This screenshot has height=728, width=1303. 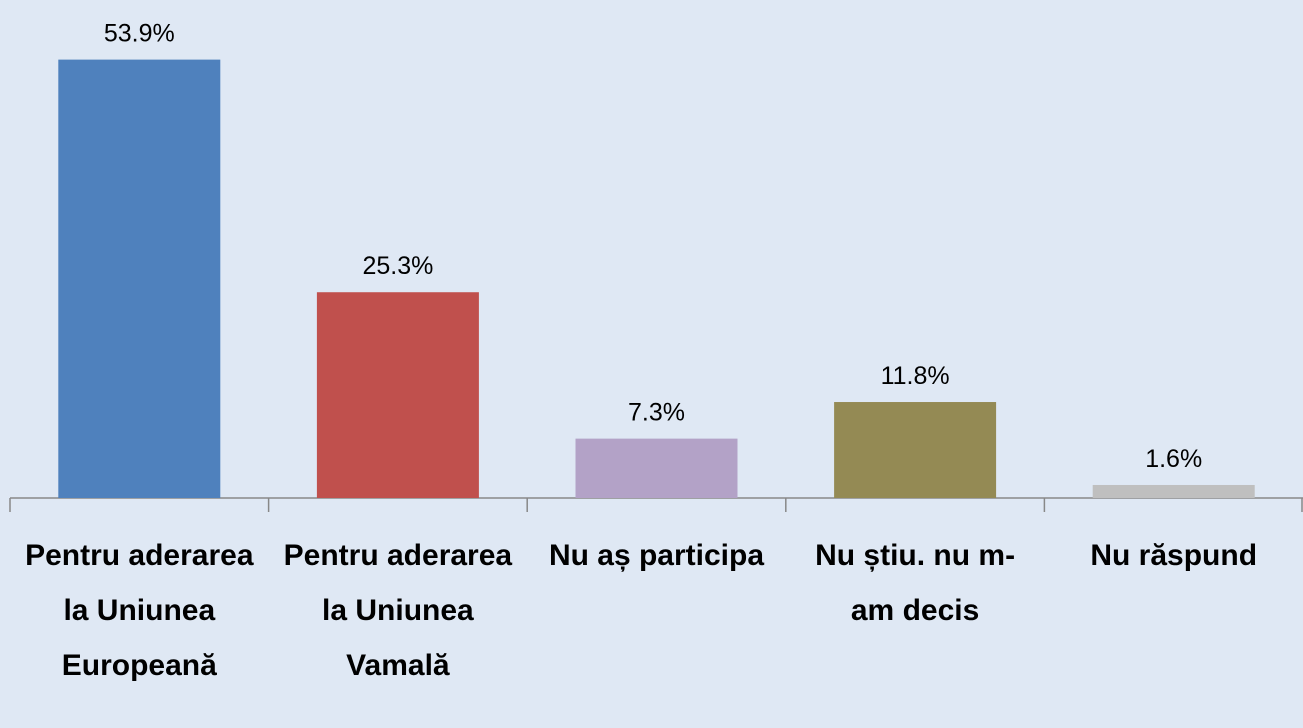 What do you see at coordinates (656, 413) in the screenshot?
I see `value-label: 7.3%` at bounding box center [656, 413].